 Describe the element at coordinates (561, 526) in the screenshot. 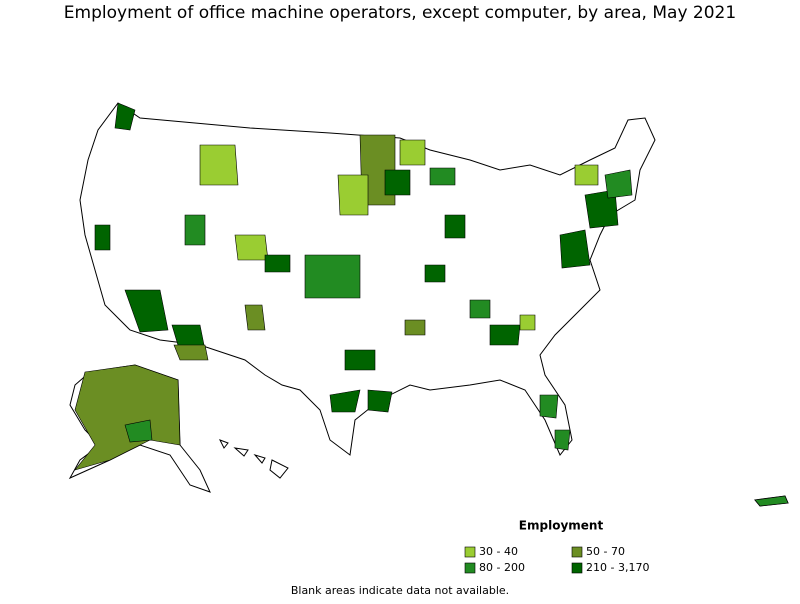

I see `legend-title: Employment` at that location.